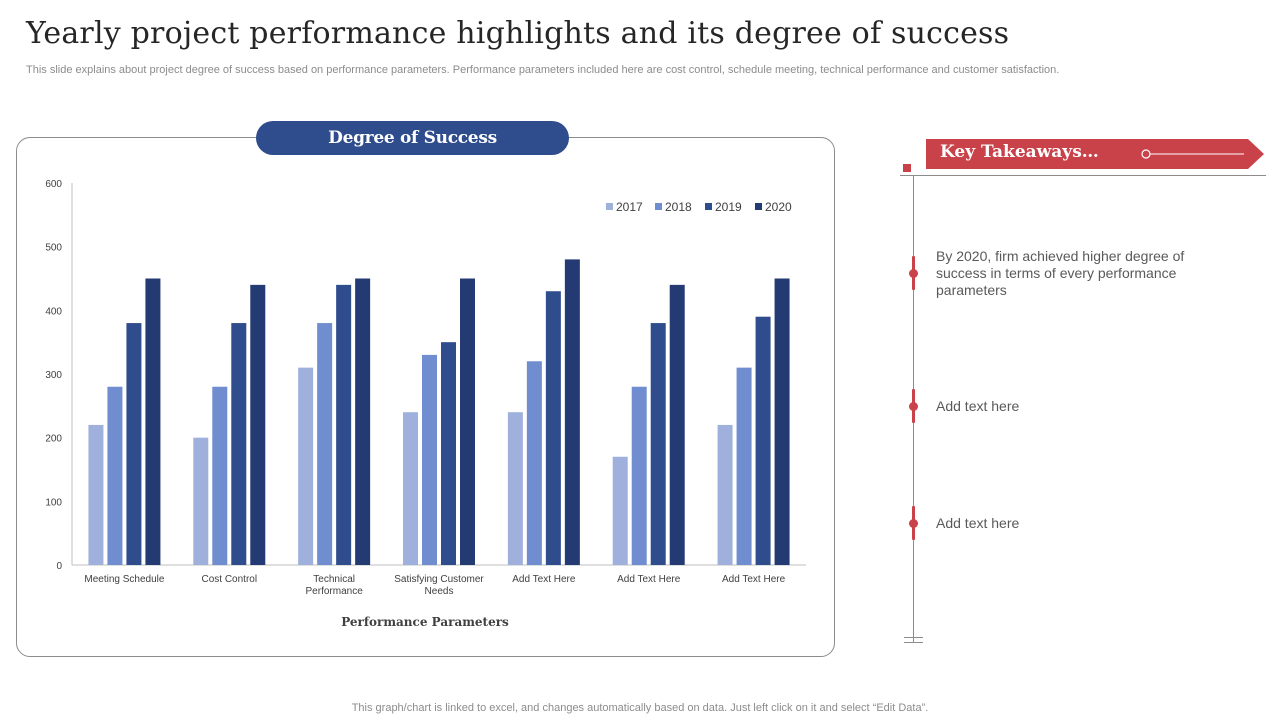  What do you see at coordinates (778, 207) in the screenshot?
I see `legend-label-2020: 2020` at bounding box center [778, 207].